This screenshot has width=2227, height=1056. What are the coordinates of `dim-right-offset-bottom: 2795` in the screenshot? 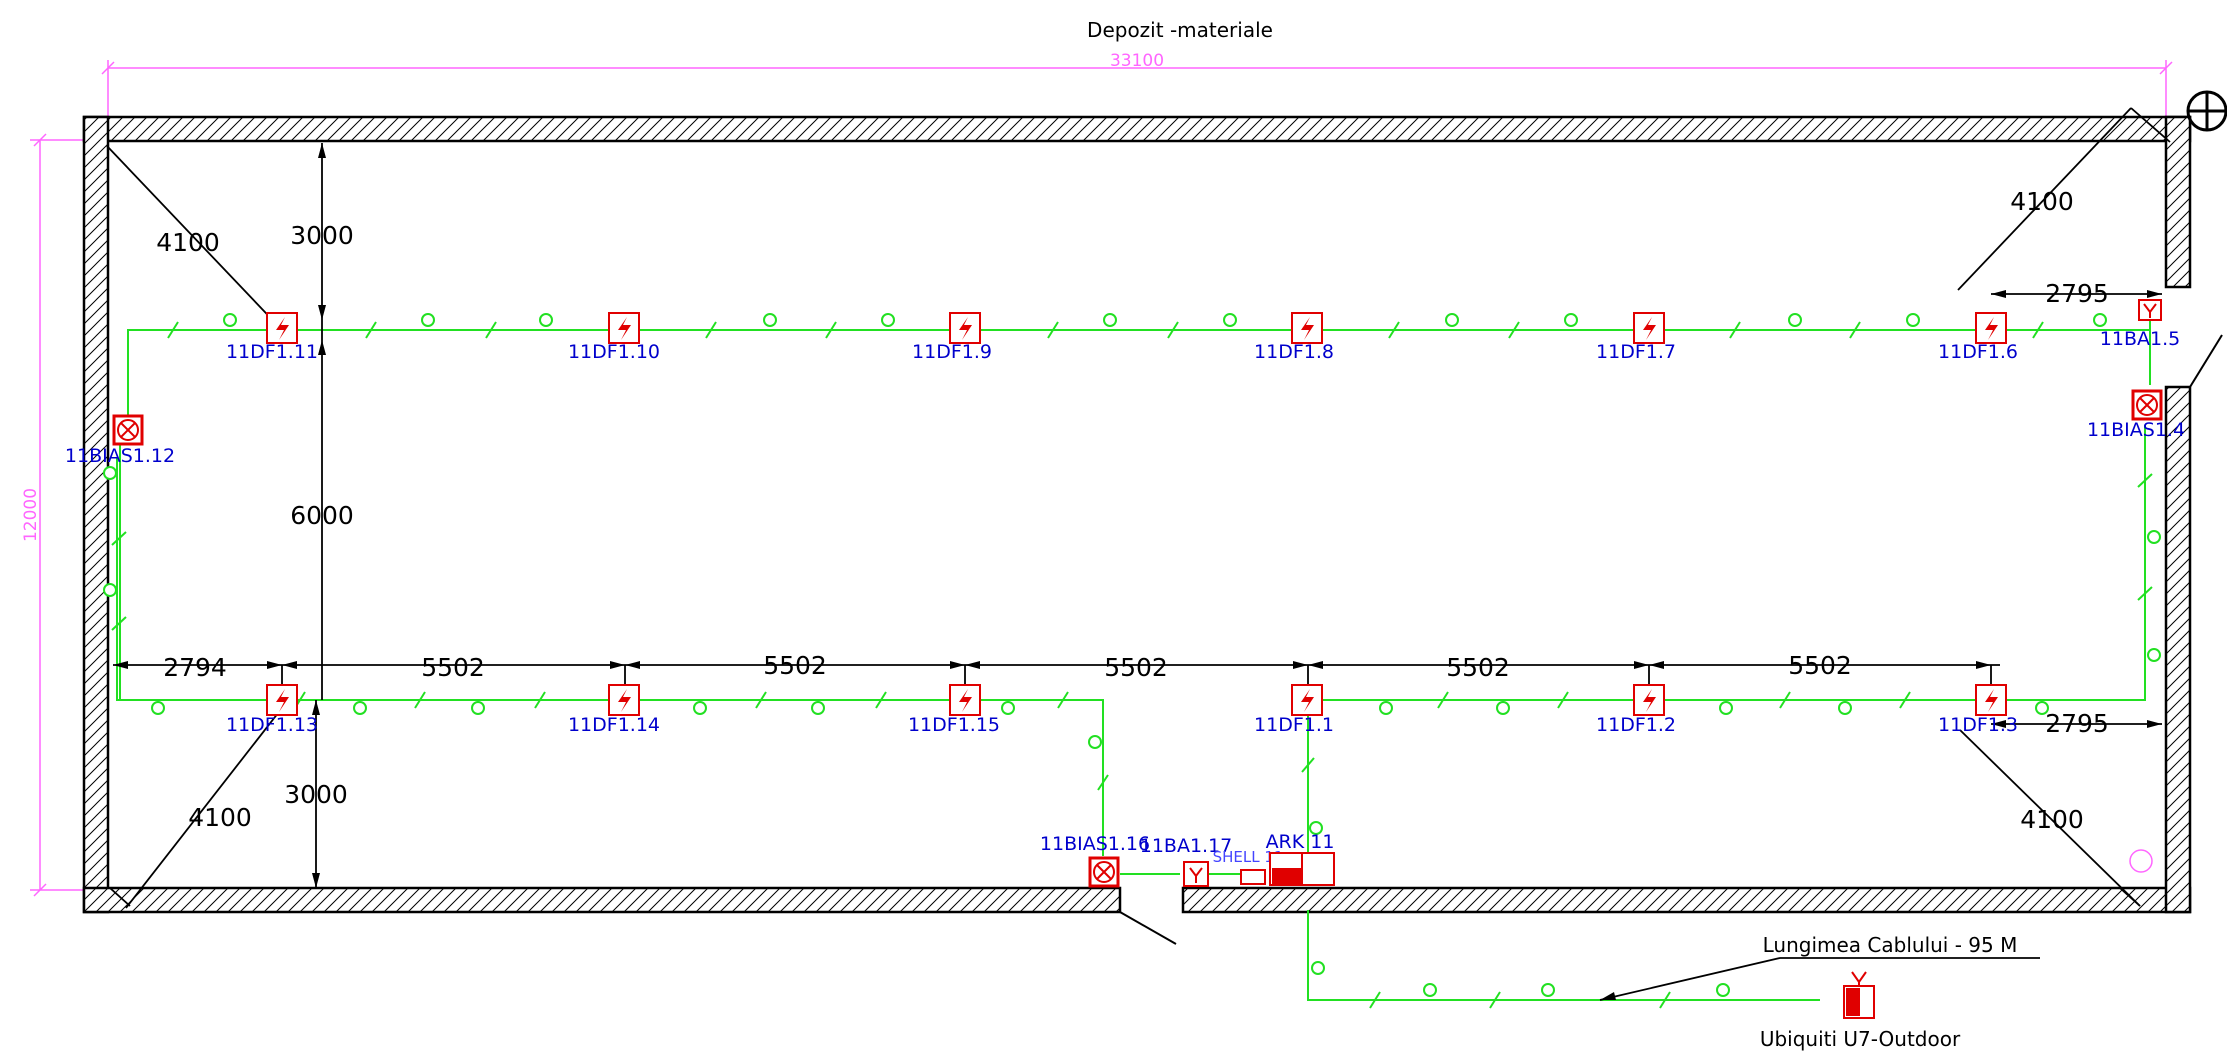 It's located at (2077, 723).